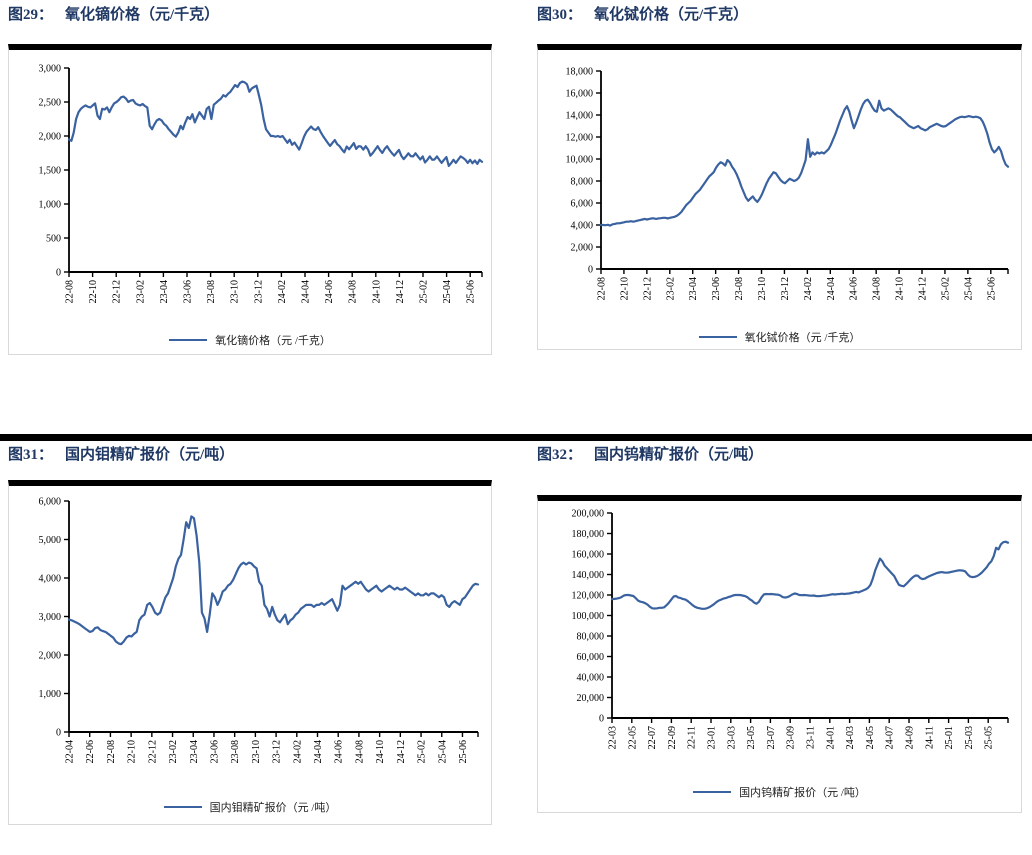 Image resolution: width=1032 pixels, height=855 pixels. What do you see at coordinates (830, 737) in the screenshot?
I see `svg-text: 24-01` at bounding box center [830, 737].